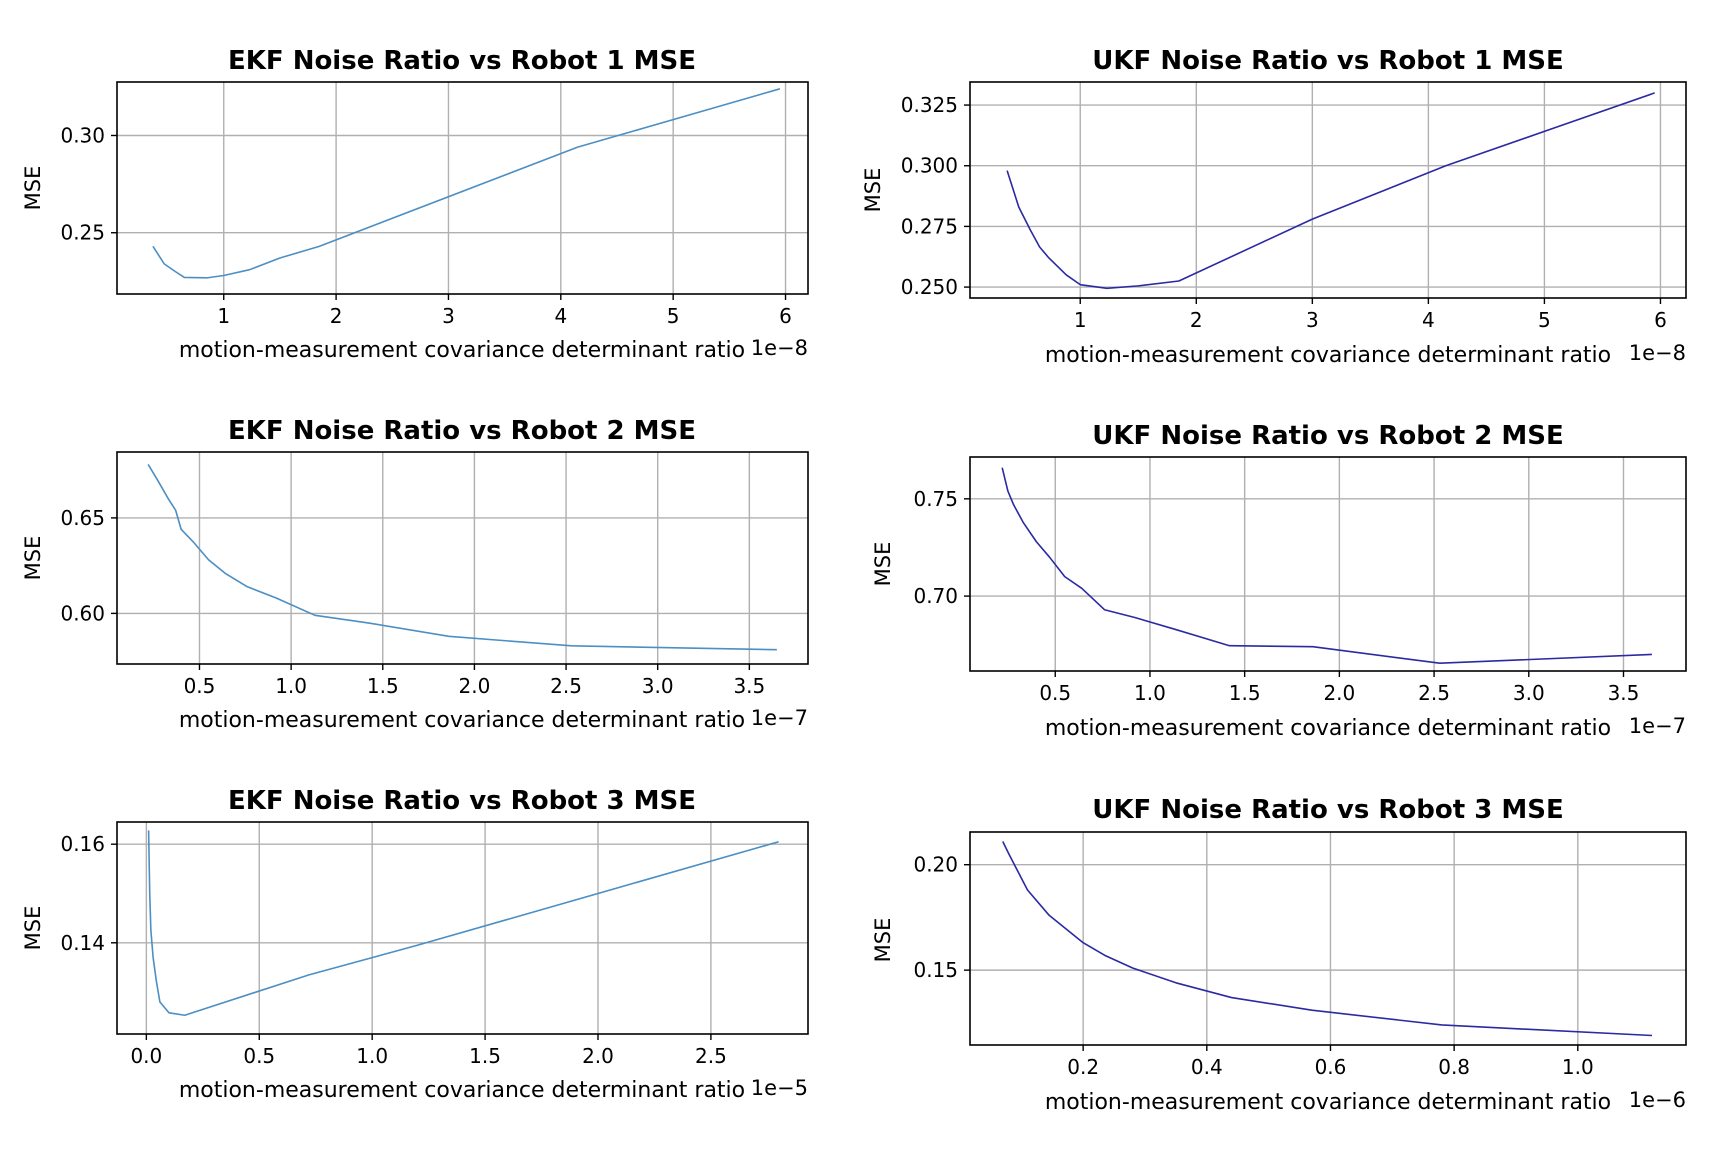 The width and height of the screenshot is (1718, 1160). What do you see at coordinates (462, 431) in the screenshot?
I see `ekf-robot2-title: EKF Noise Ratio vs Robot 2 MSE` at bounding box center [462, 431].